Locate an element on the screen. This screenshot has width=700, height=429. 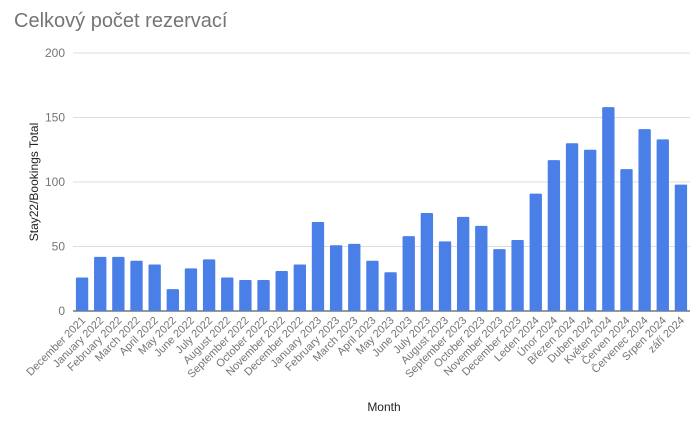
y-tick-label: 50 is located at coordinates (59, 247).